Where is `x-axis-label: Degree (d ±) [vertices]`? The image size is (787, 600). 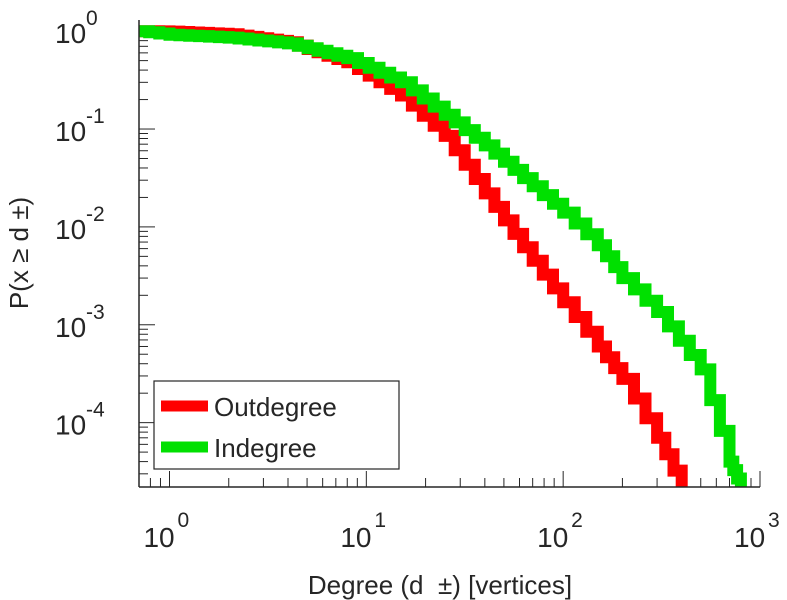 x-axis-label: Degree (d ±) [vertices] is located at coordinates (440, 585).